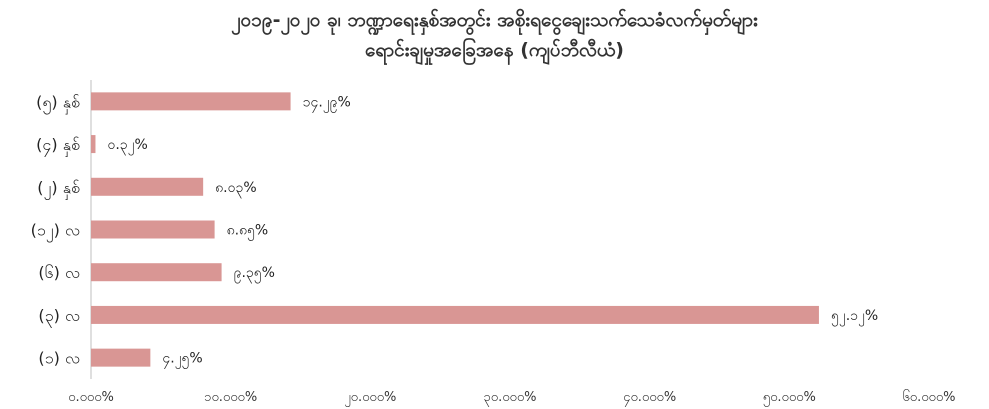 The height and width of the screenshot is (409, 989). What do you see at coordinates (91, 397) in the screenshot?
I see `x-tick-label: ၀.၀၀၀%` at bounding box center [91, 397].